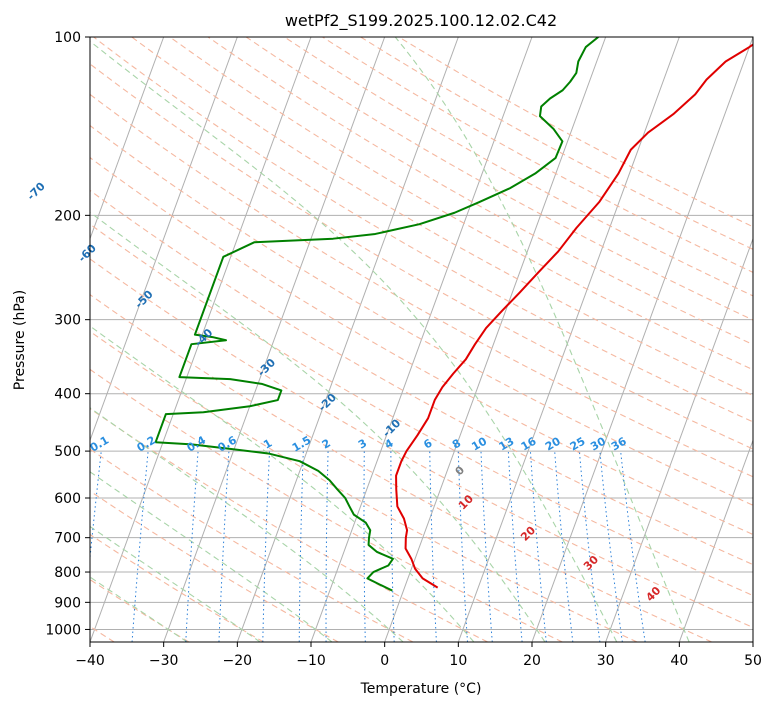 The width and height of the screenshot is (775, 712). I want to click on y-tick-label: 300, so click(67, 321).